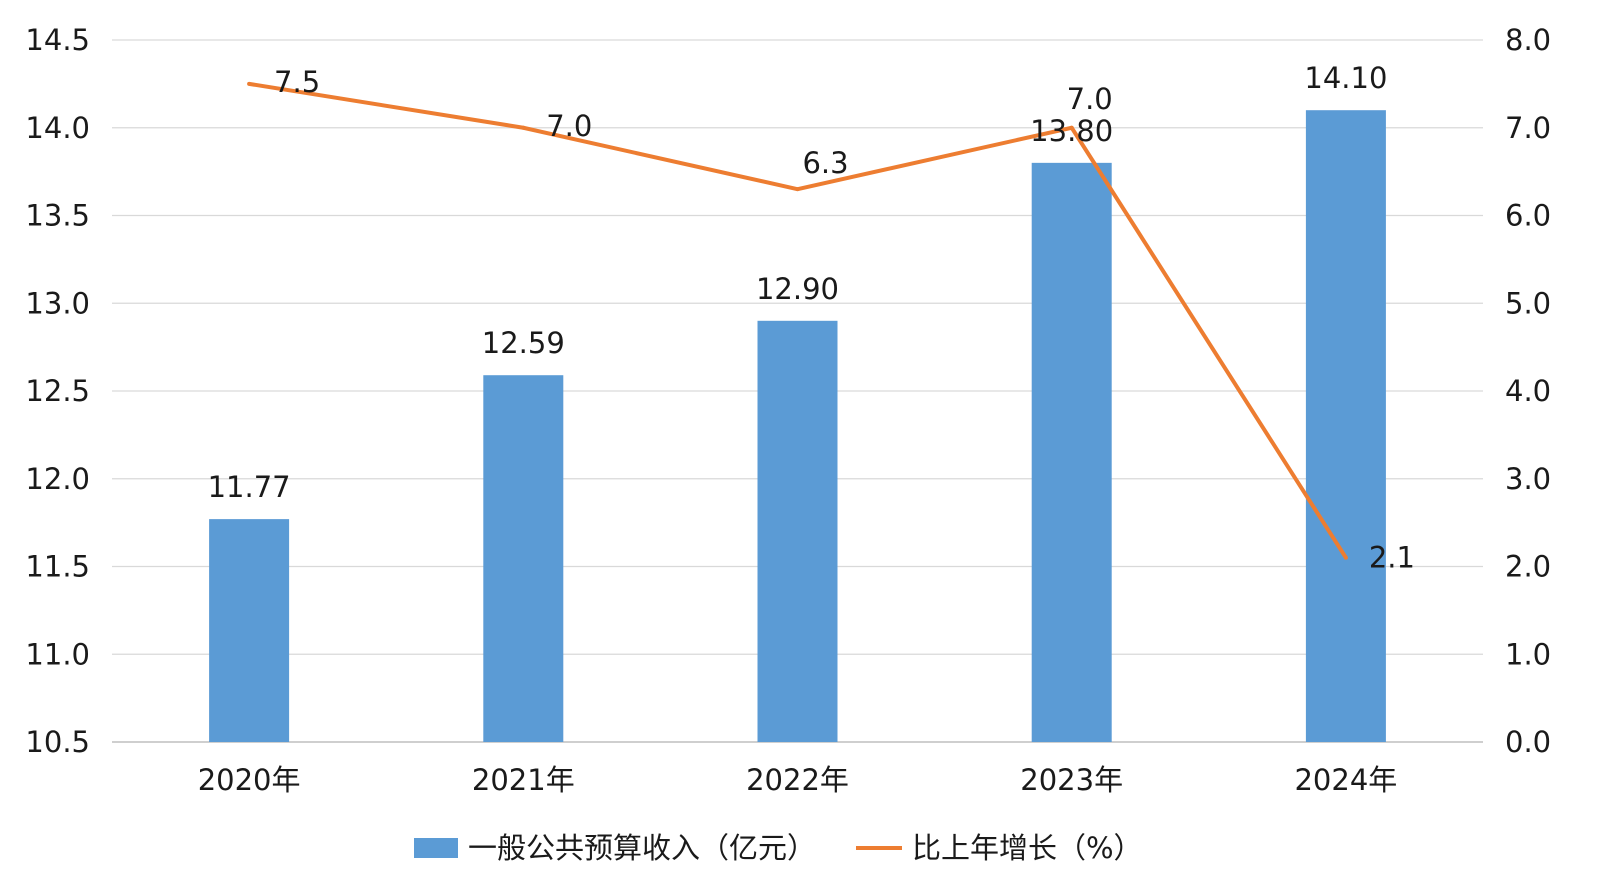 Image resolution: width=1597 pixels, height=893 pixels. What do you see at coordinates (825, 163) in the screenshot?
I see `line-value-label: 6.3` at bounding box center [825, 163].